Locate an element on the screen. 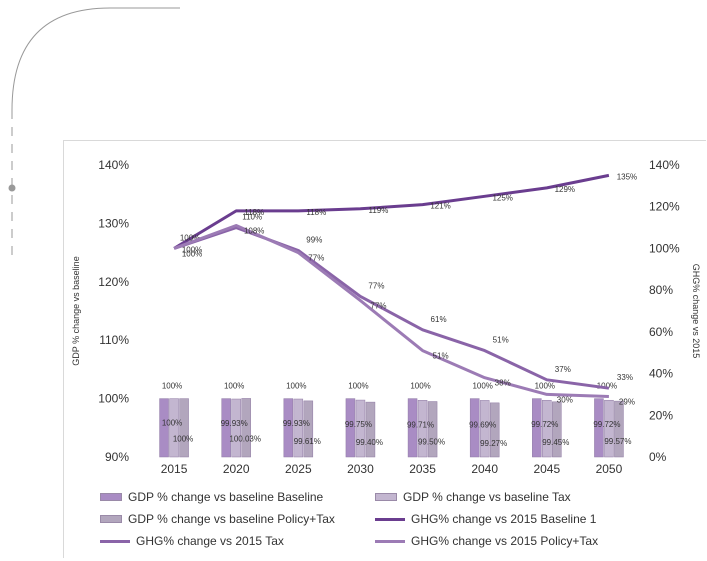 Image resolution: width=707 pixels, height=561 pixels. x-axis-tick-label: 2025 is located at coordinates (298, 469).